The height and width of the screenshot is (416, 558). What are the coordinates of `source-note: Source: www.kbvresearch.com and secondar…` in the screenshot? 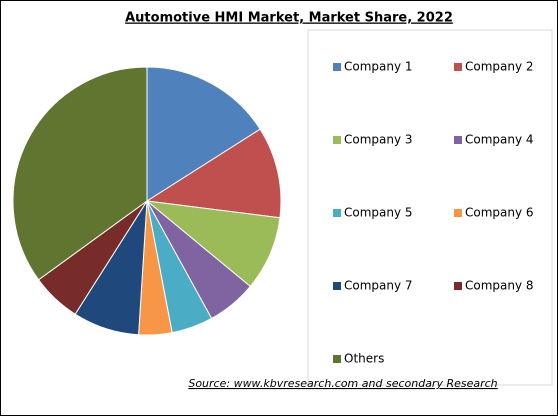 It's located at (342, 383).